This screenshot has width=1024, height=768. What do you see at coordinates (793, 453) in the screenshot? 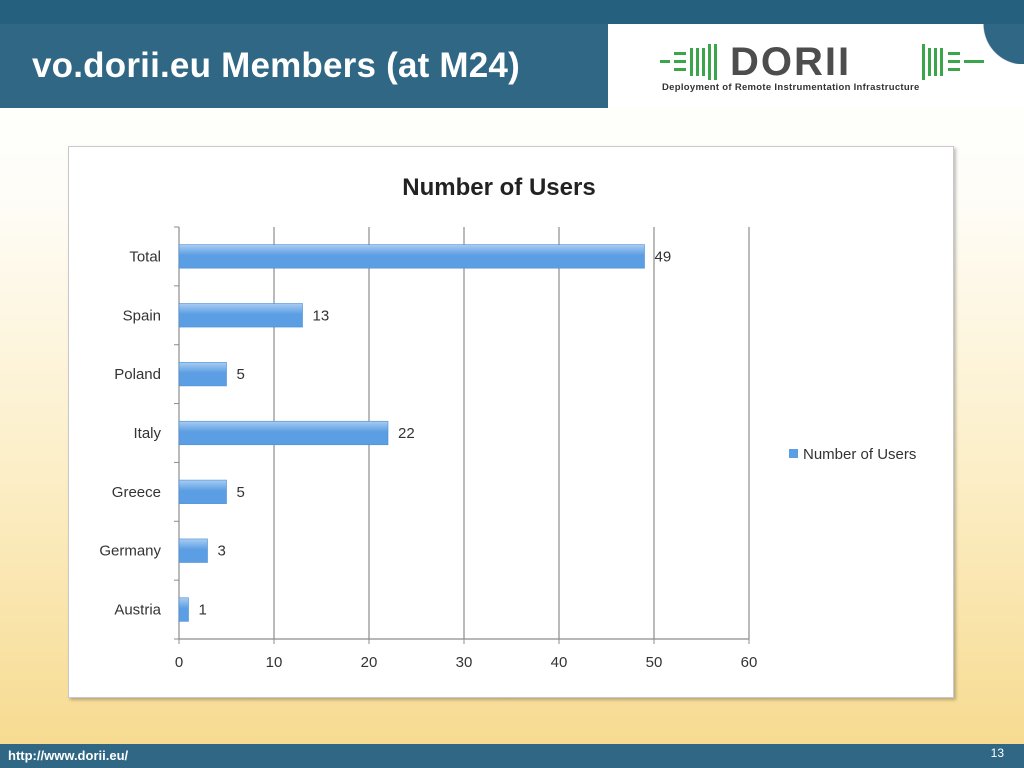
I see `legend-swatch` at bounding box center [793, 453].